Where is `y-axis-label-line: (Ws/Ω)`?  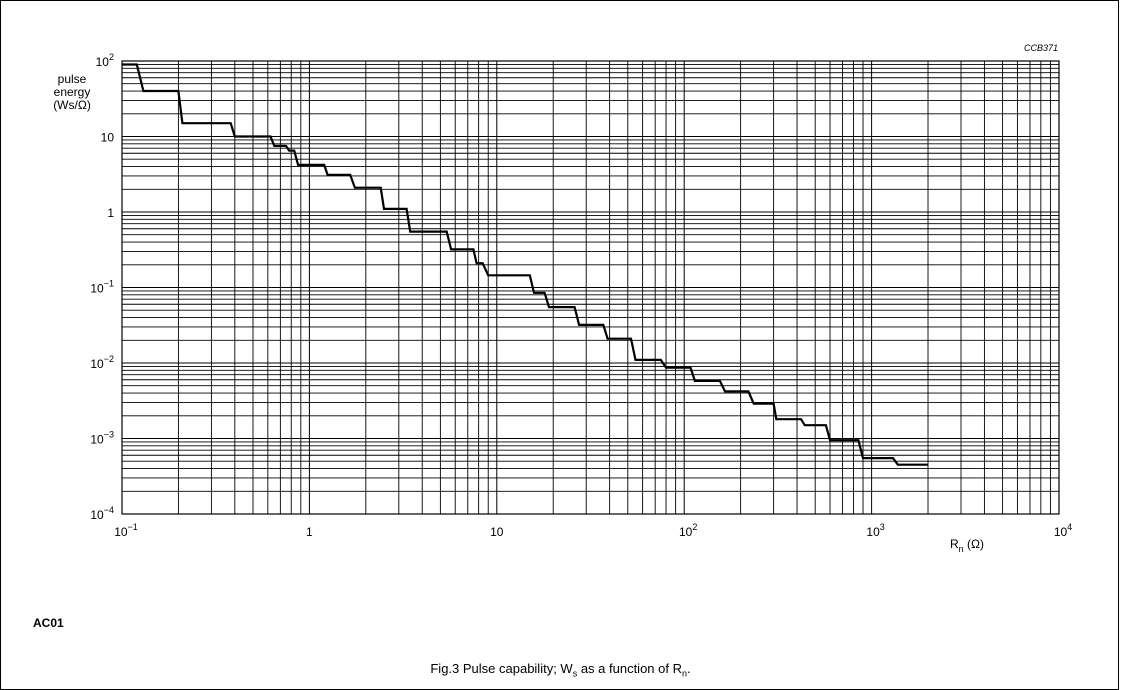 y-axis-label-line: (Ws/Ω) is located at coordinates (72, 105).